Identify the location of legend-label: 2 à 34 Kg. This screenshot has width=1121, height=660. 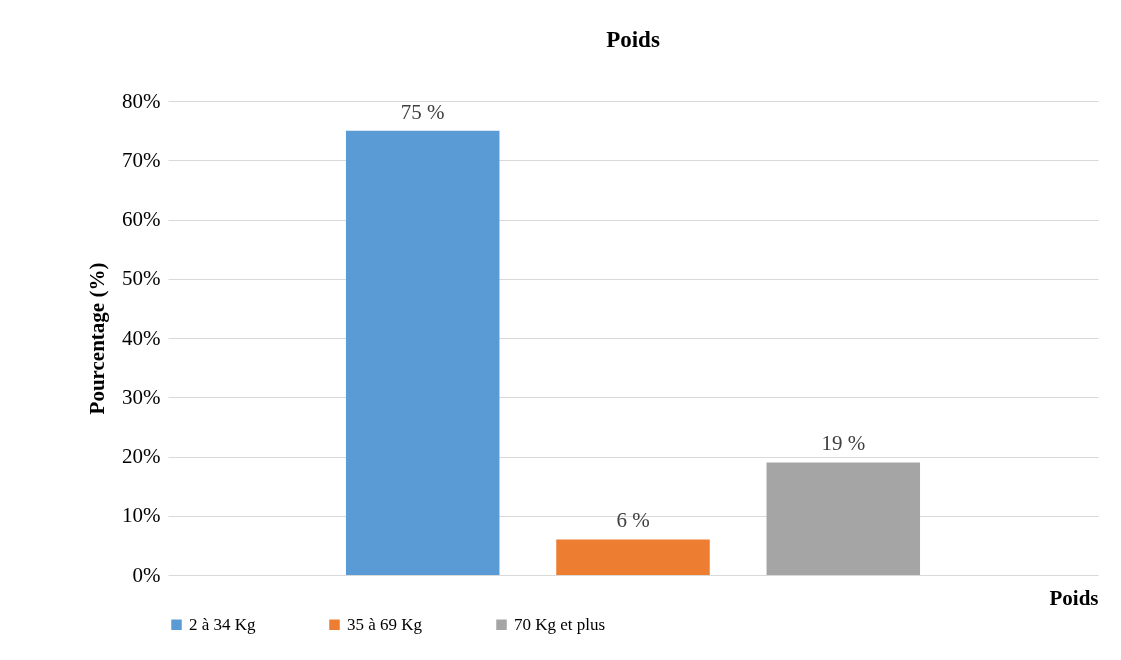
(223, 624).